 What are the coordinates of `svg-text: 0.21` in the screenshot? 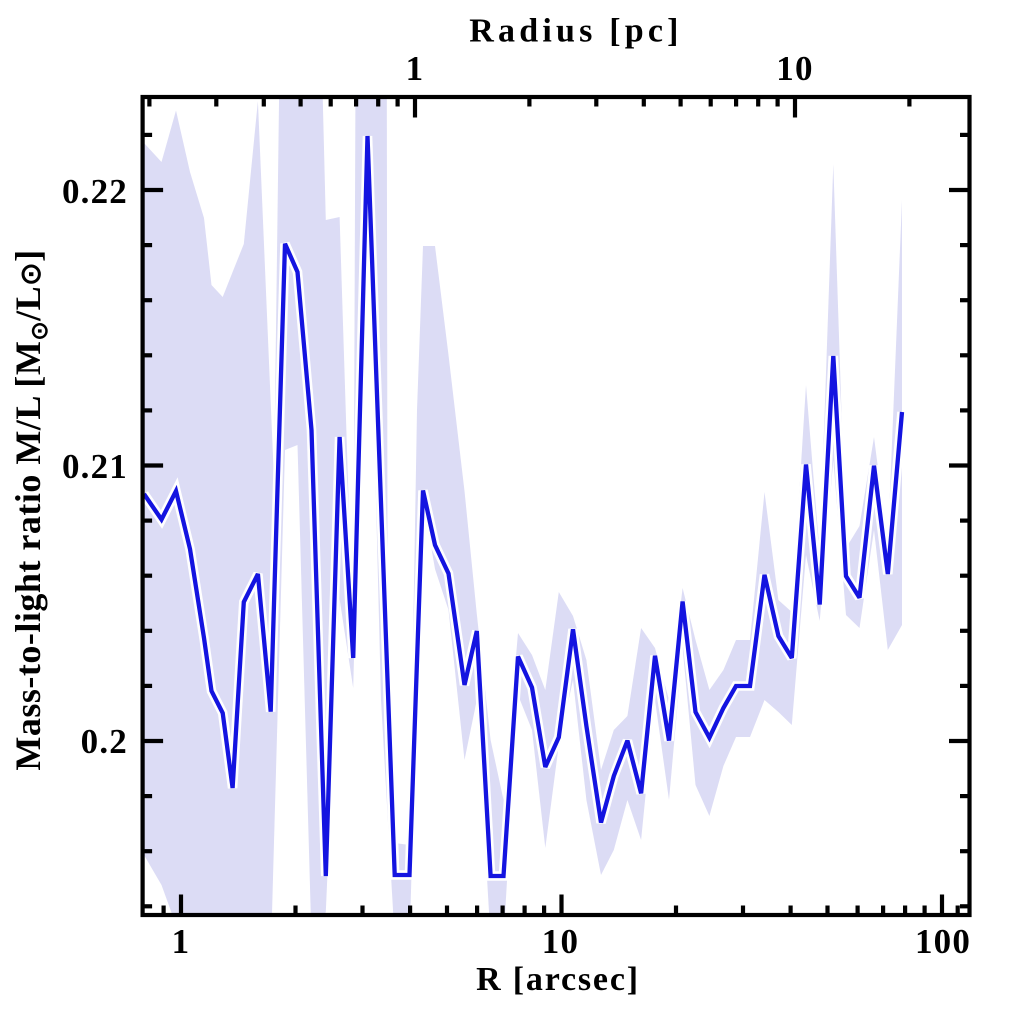 It's located at (95, 466).